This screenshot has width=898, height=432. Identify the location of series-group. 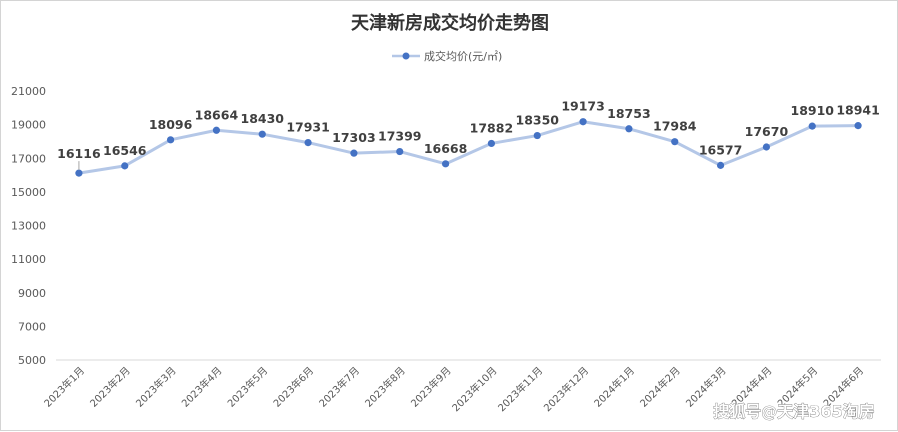
(468, 147).